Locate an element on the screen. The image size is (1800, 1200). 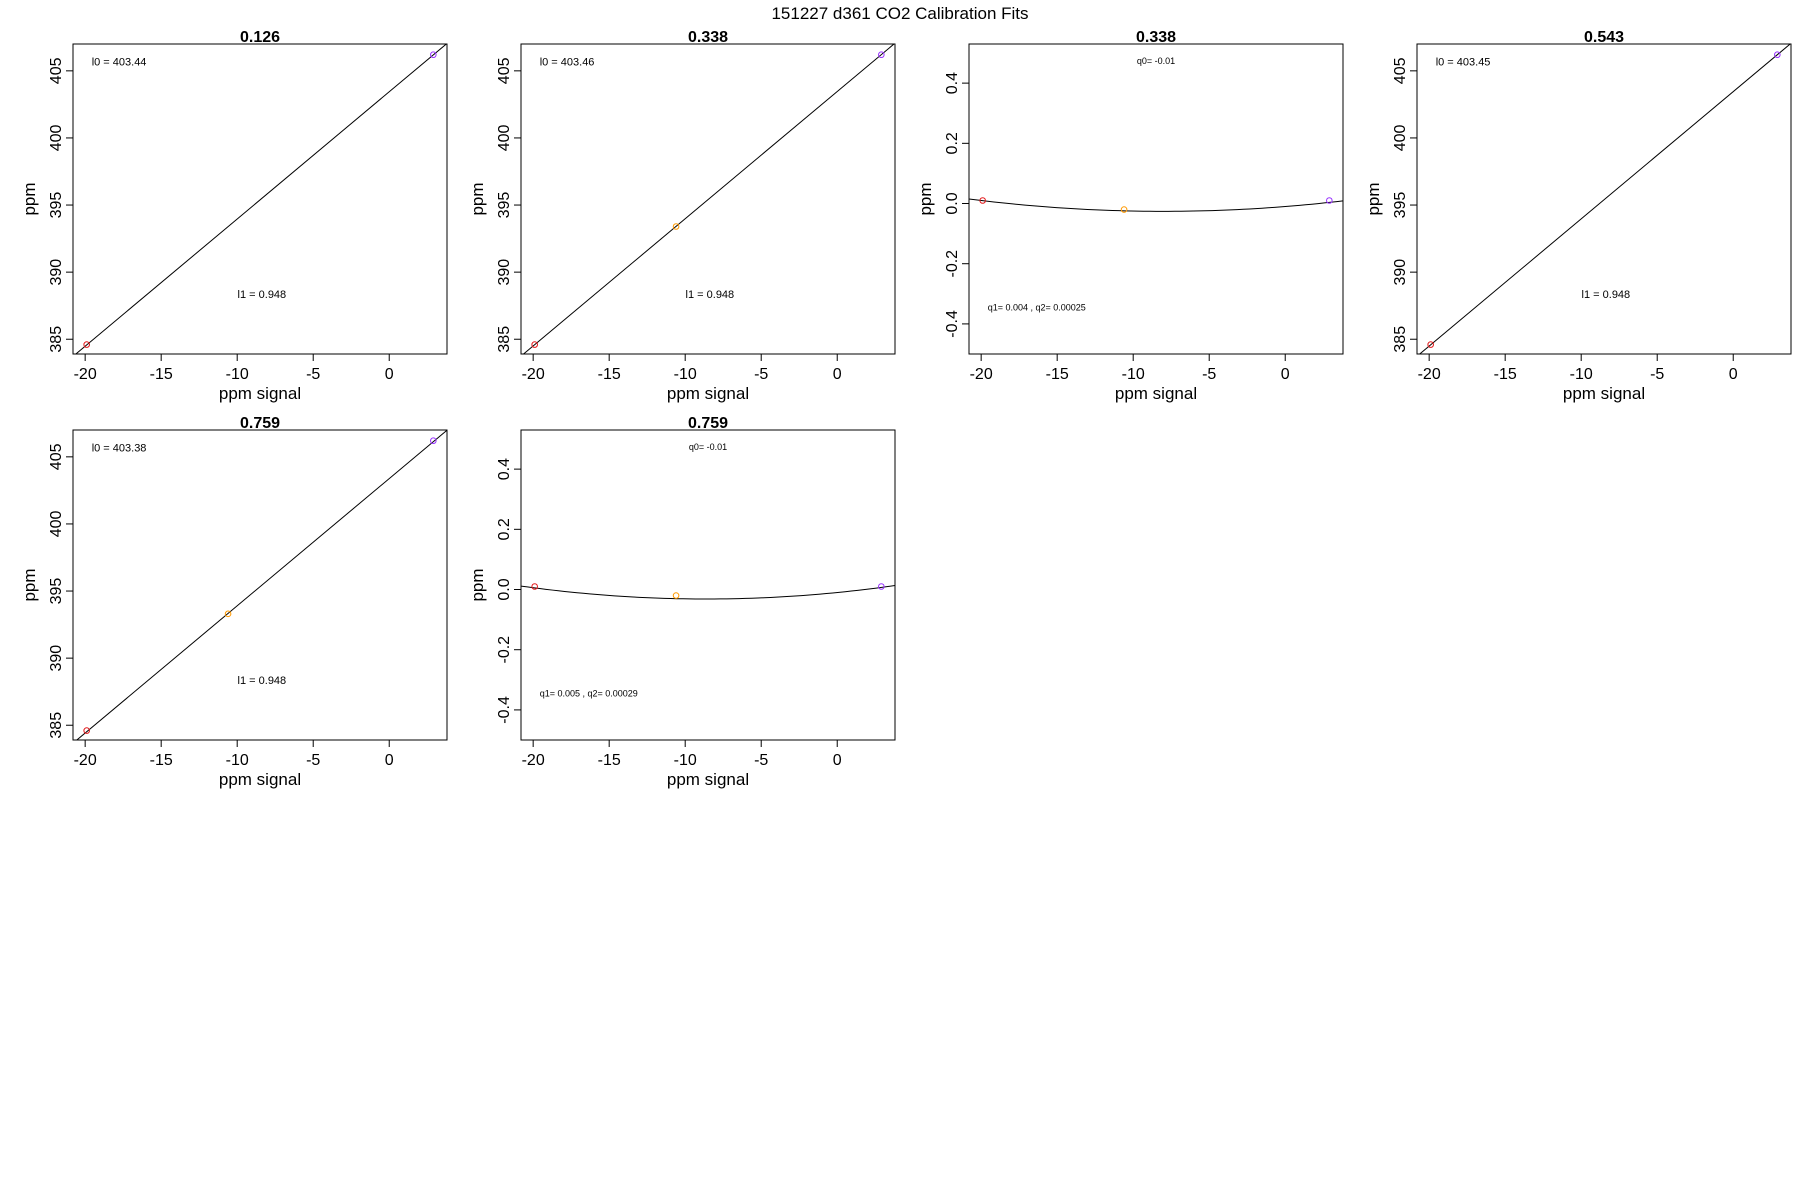
fit-coefficient-annotation: l0 = 403.44 is located at coordinates (119, 63).